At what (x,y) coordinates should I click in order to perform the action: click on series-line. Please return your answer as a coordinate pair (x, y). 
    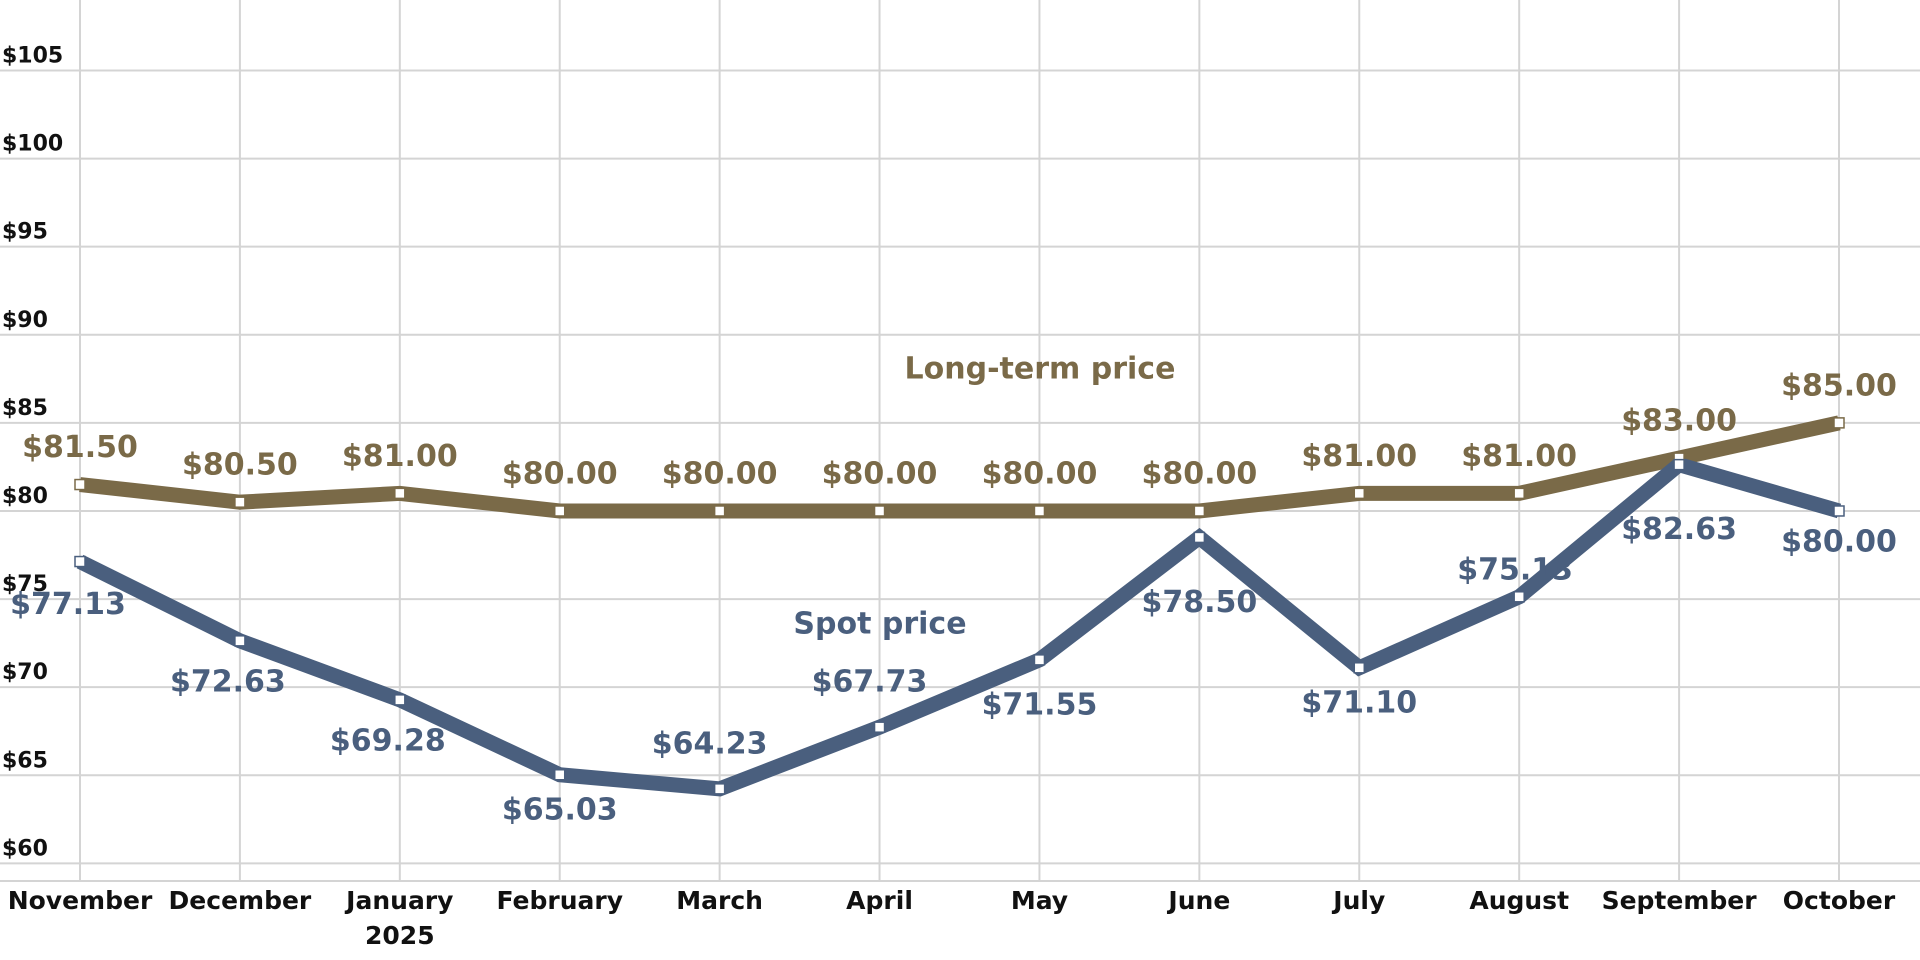
    Looking at the image, I should click on (960, 467).